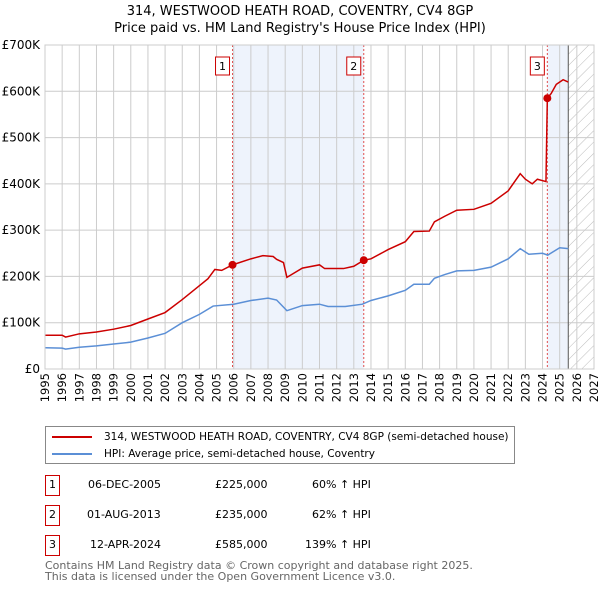 The width and height of the screenshot is (600, 590). What do you see at coordinates (96, 387) in the screenshot?
I see `x-tick-label: 1998` at bounding box center [96, 387].